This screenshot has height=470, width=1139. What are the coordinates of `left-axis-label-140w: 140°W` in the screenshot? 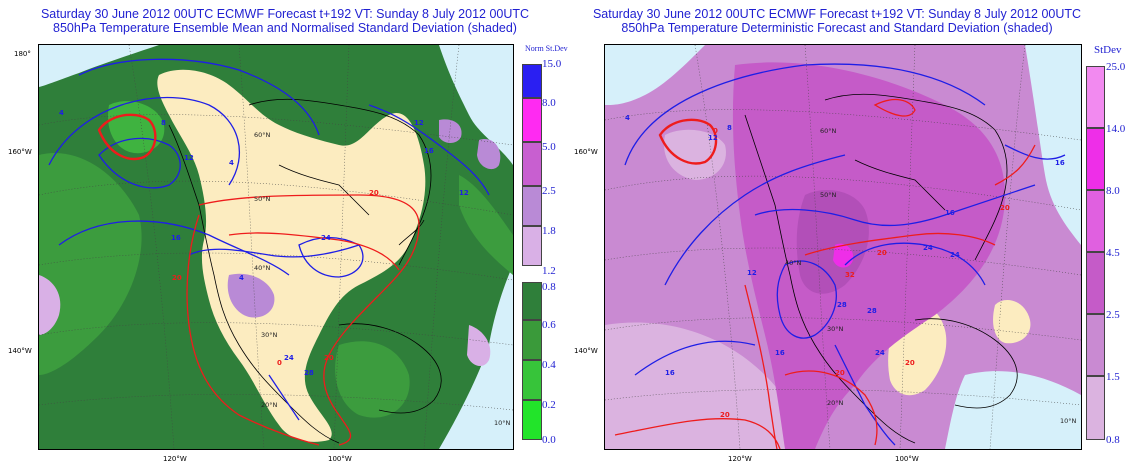 It's located at (20, 351).